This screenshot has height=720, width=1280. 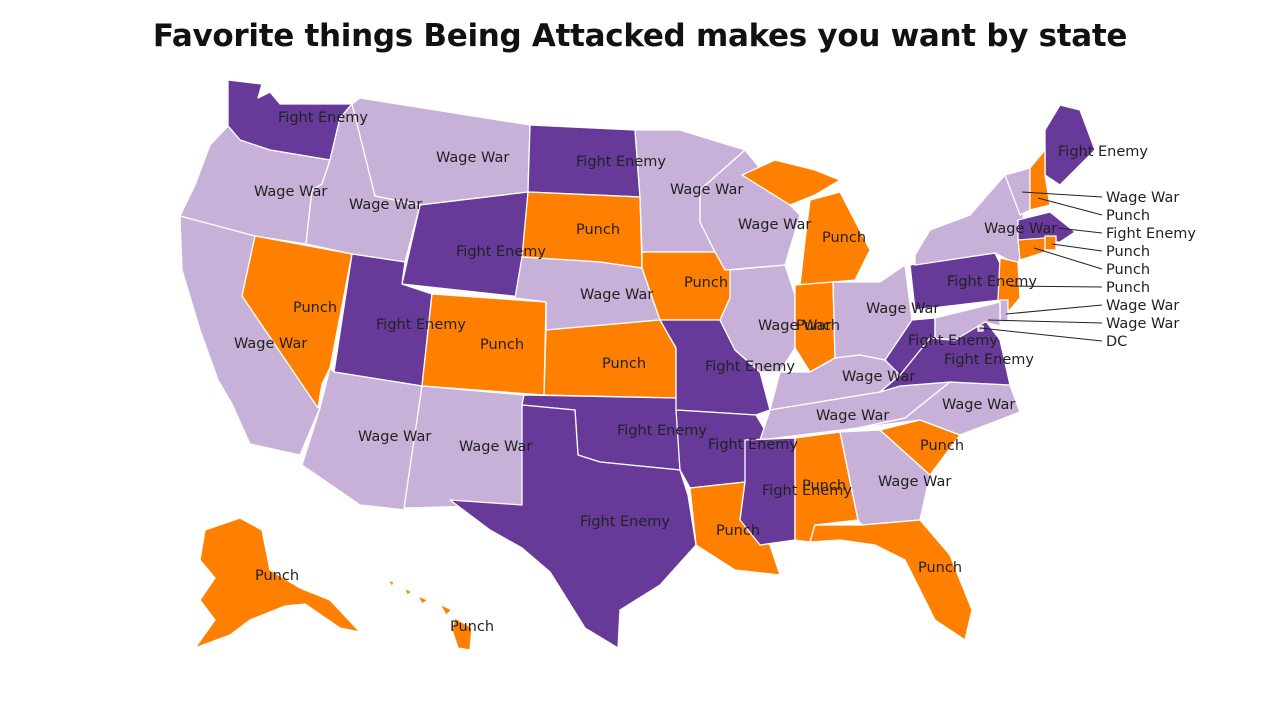 What do you see at coordinates (277, 576) in the screenshot?
I see `state-label-ak: Punch` at bounding box center [277, 576].